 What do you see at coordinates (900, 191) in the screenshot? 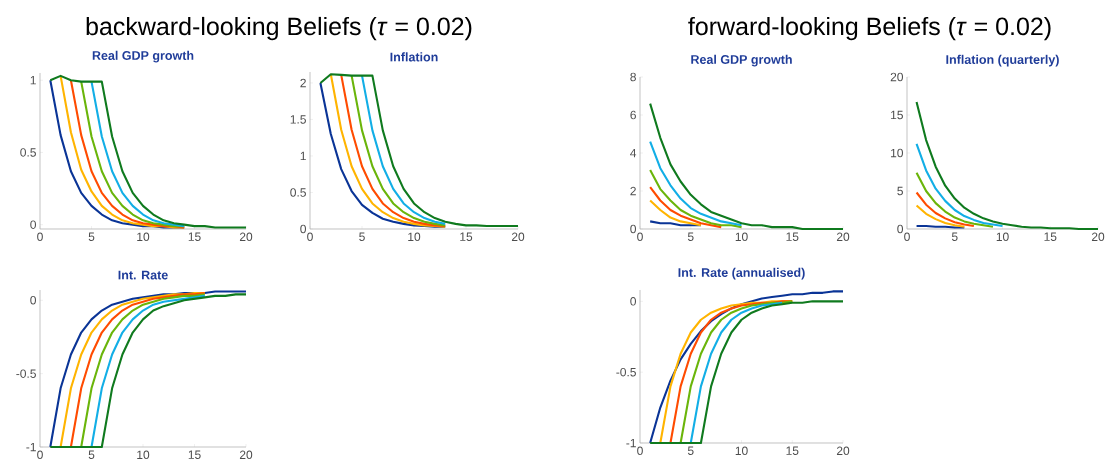
I see `y-tick-label: 5` at bounding box center [900, 191].